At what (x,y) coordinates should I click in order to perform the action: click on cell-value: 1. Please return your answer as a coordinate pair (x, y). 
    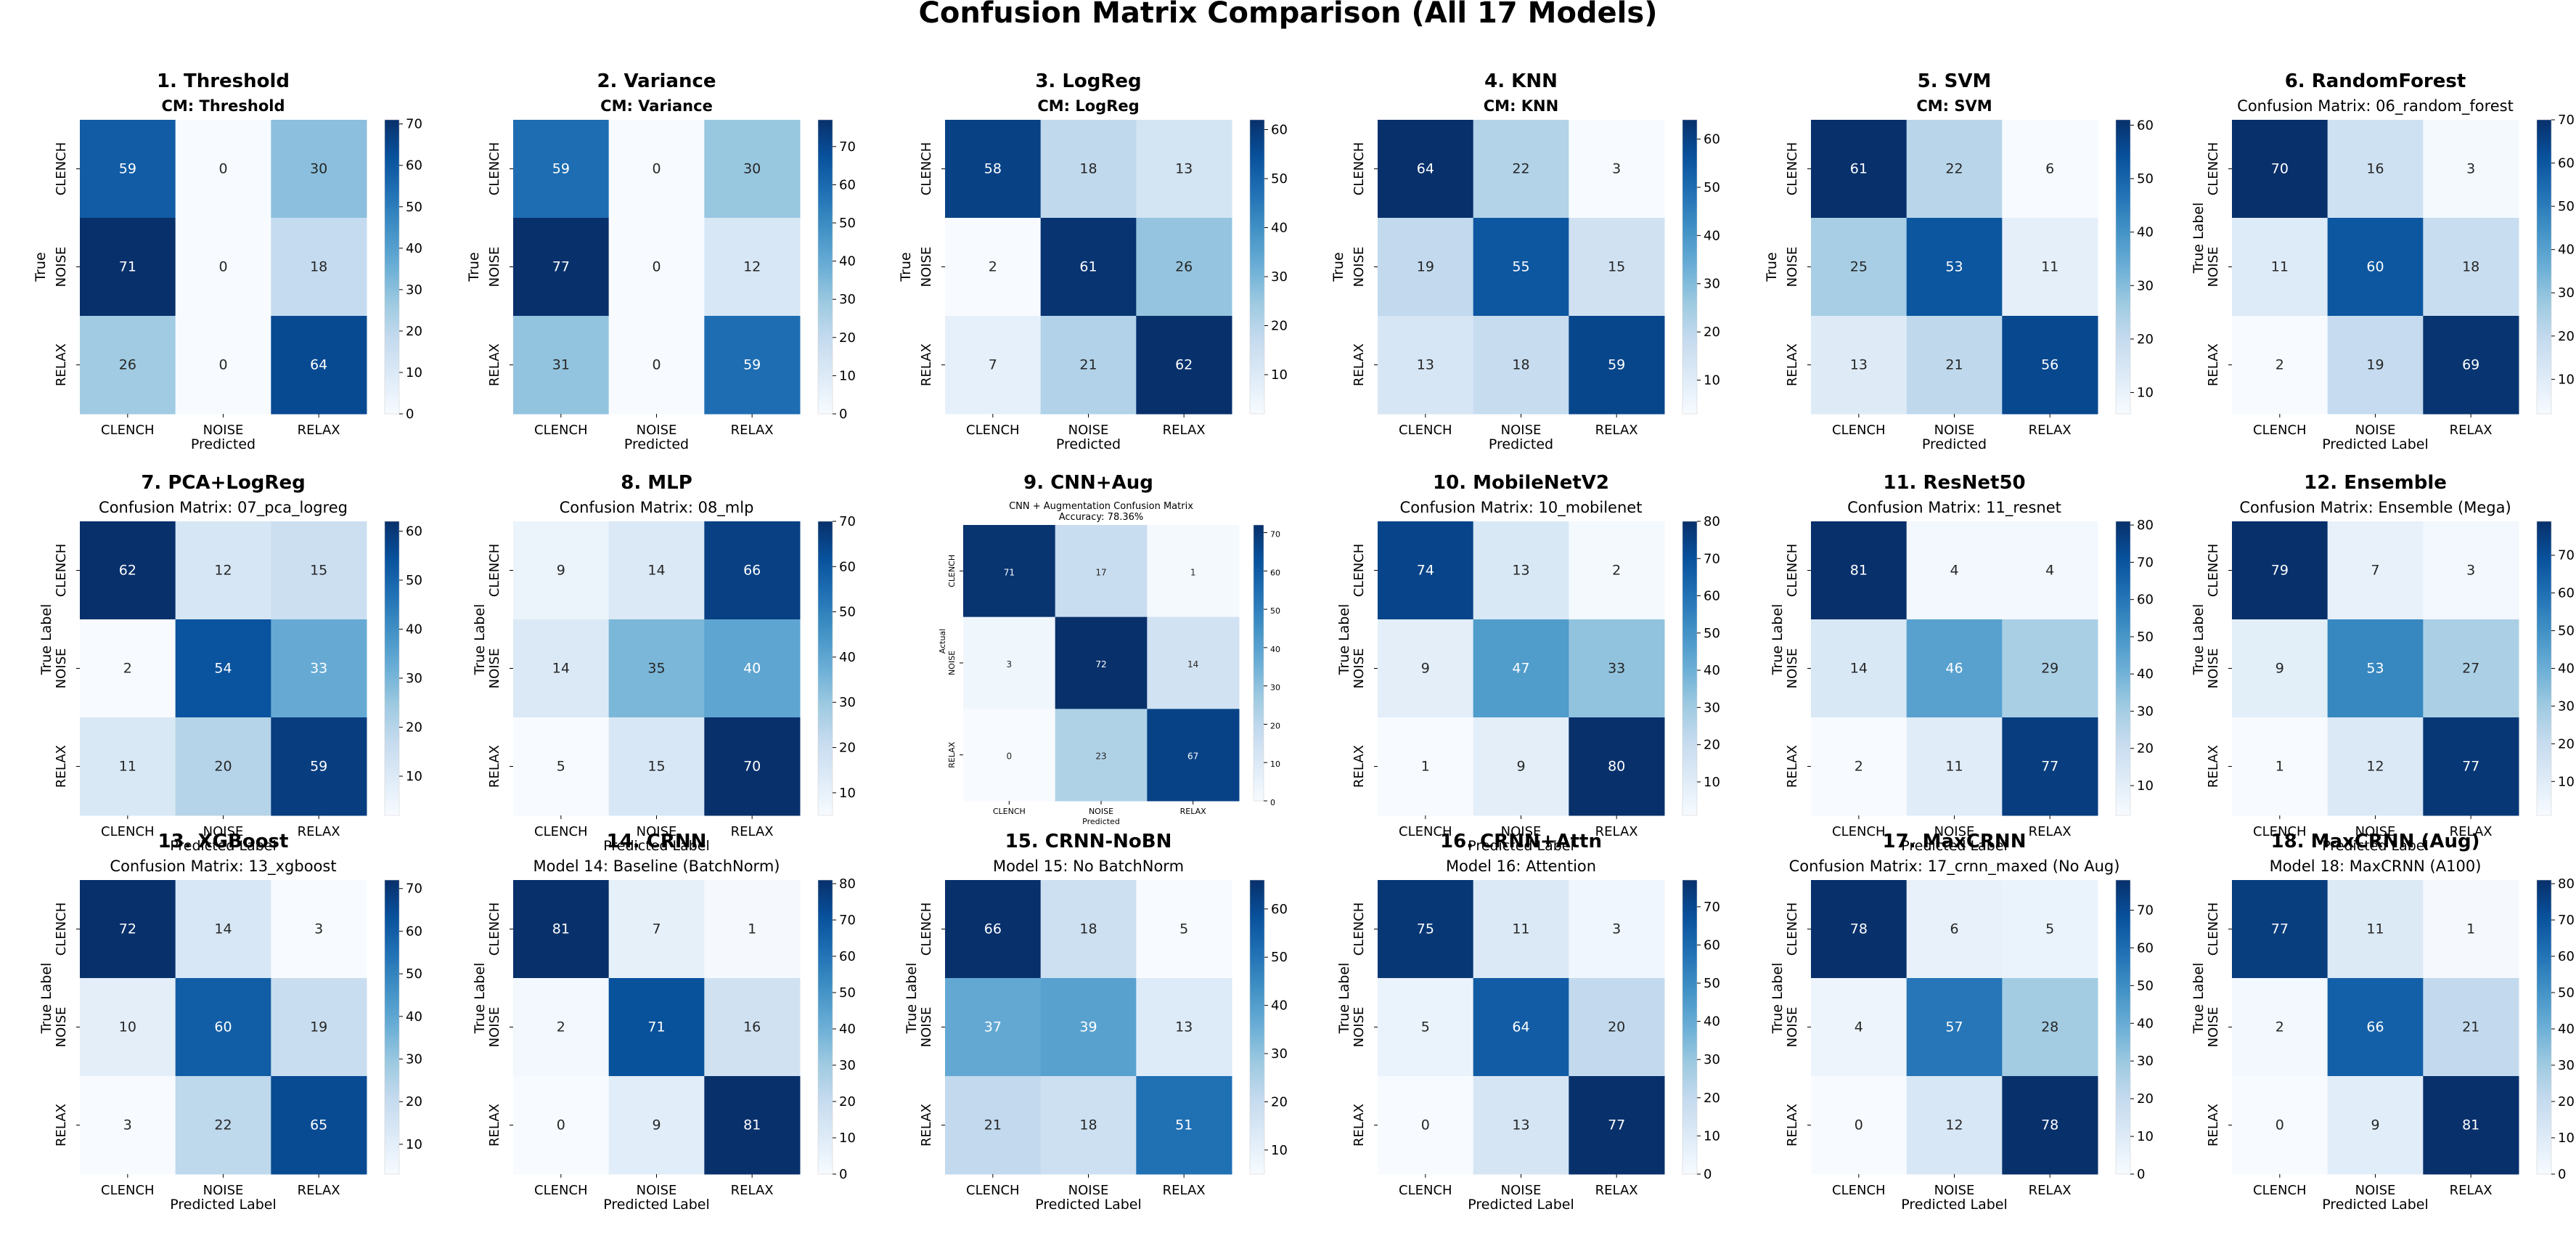
    Looking at the image, I should click on (1426, 767).